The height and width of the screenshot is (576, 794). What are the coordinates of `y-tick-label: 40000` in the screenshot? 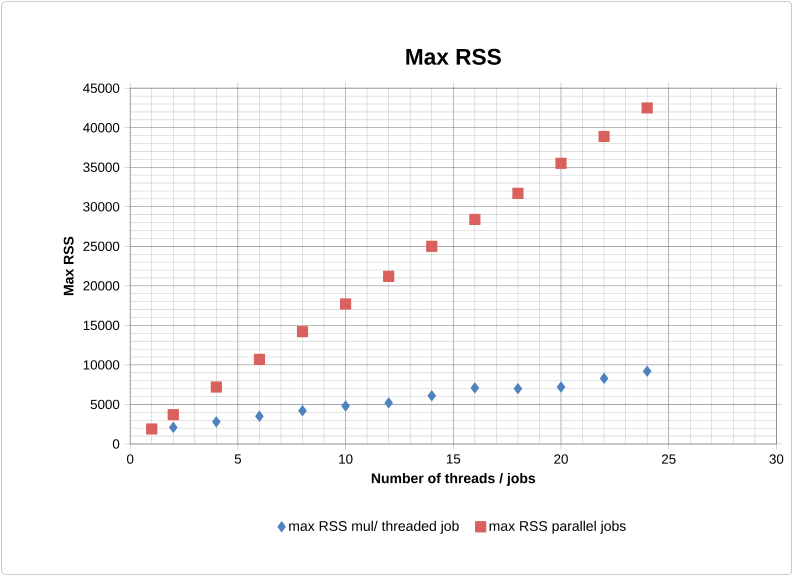 It's located at (101, 127).